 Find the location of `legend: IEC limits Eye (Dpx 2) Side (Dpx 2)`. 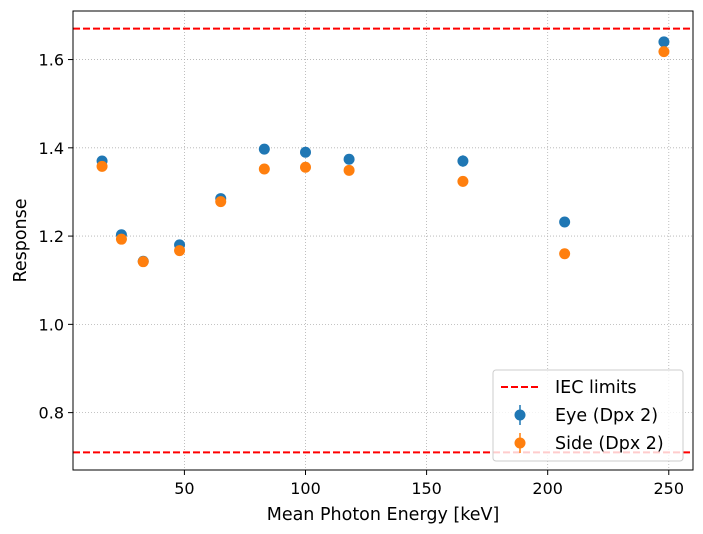

legend: IEC limits Eye (Dpx 2) Side (Dpx 2) is located at coordinates (588, 415).